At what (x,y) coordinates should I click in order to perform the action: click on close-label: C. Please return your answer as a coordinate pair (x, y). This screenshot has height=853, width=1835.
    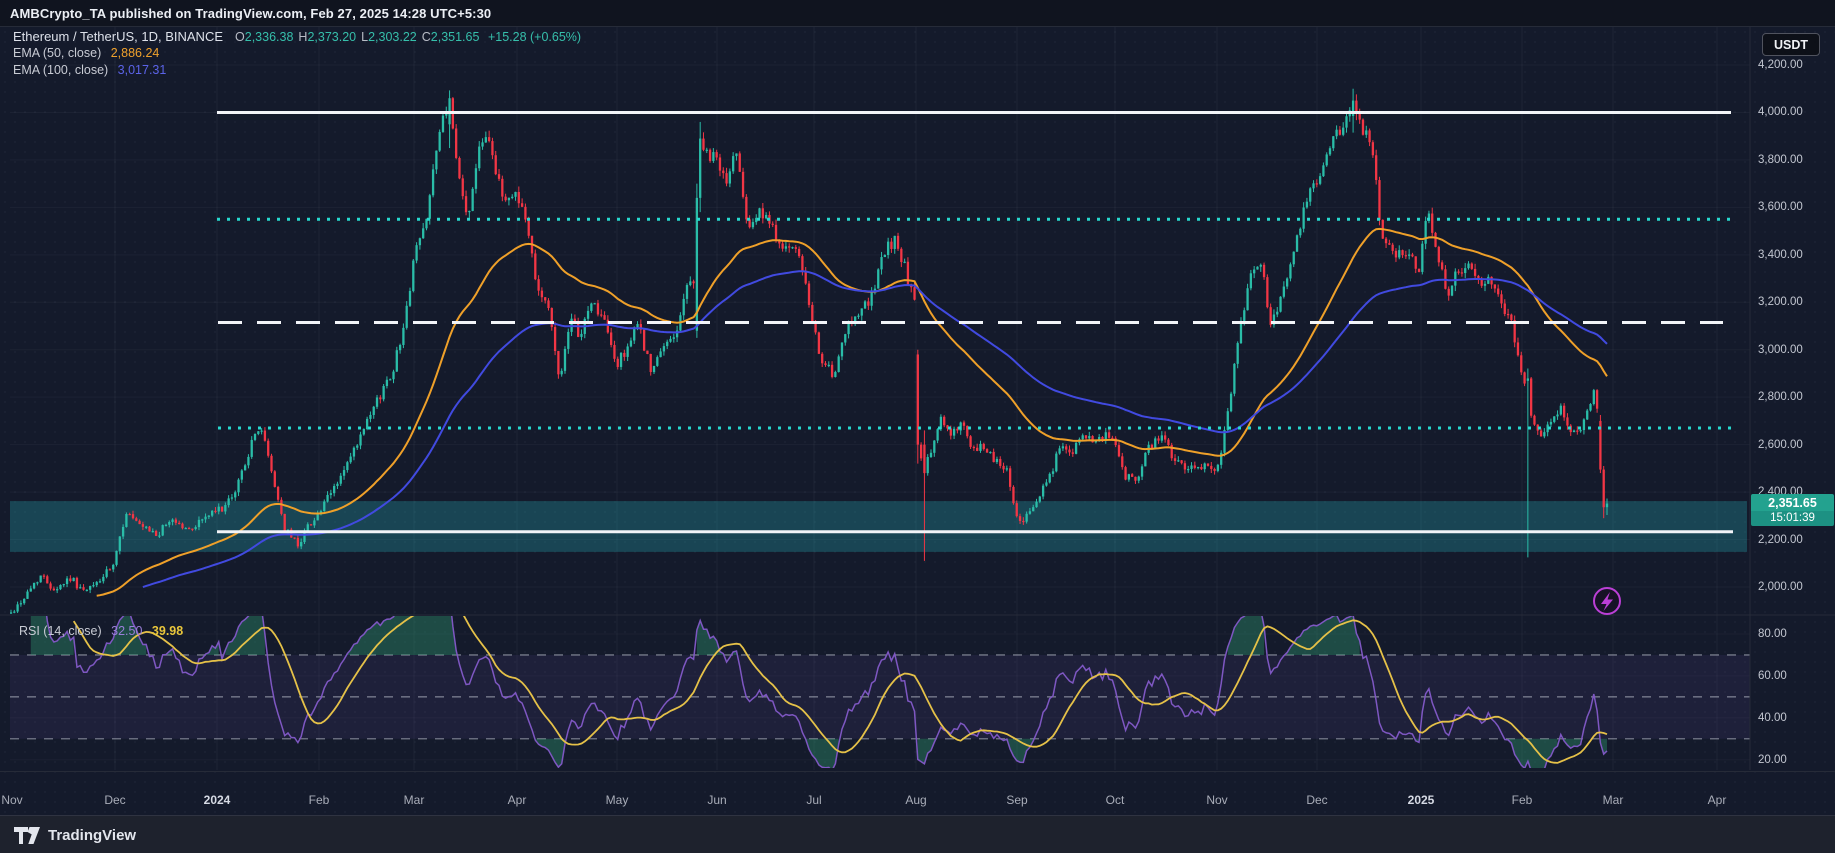
    Looking at the image, I should click on (426, 37).